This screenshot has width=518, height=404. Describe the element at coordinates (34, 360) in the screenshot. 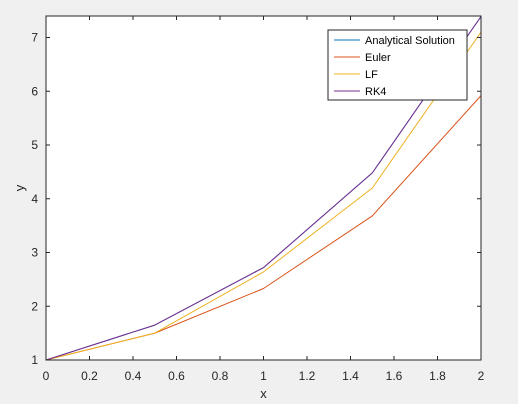

I see `y-tick-label: 1` at that location.